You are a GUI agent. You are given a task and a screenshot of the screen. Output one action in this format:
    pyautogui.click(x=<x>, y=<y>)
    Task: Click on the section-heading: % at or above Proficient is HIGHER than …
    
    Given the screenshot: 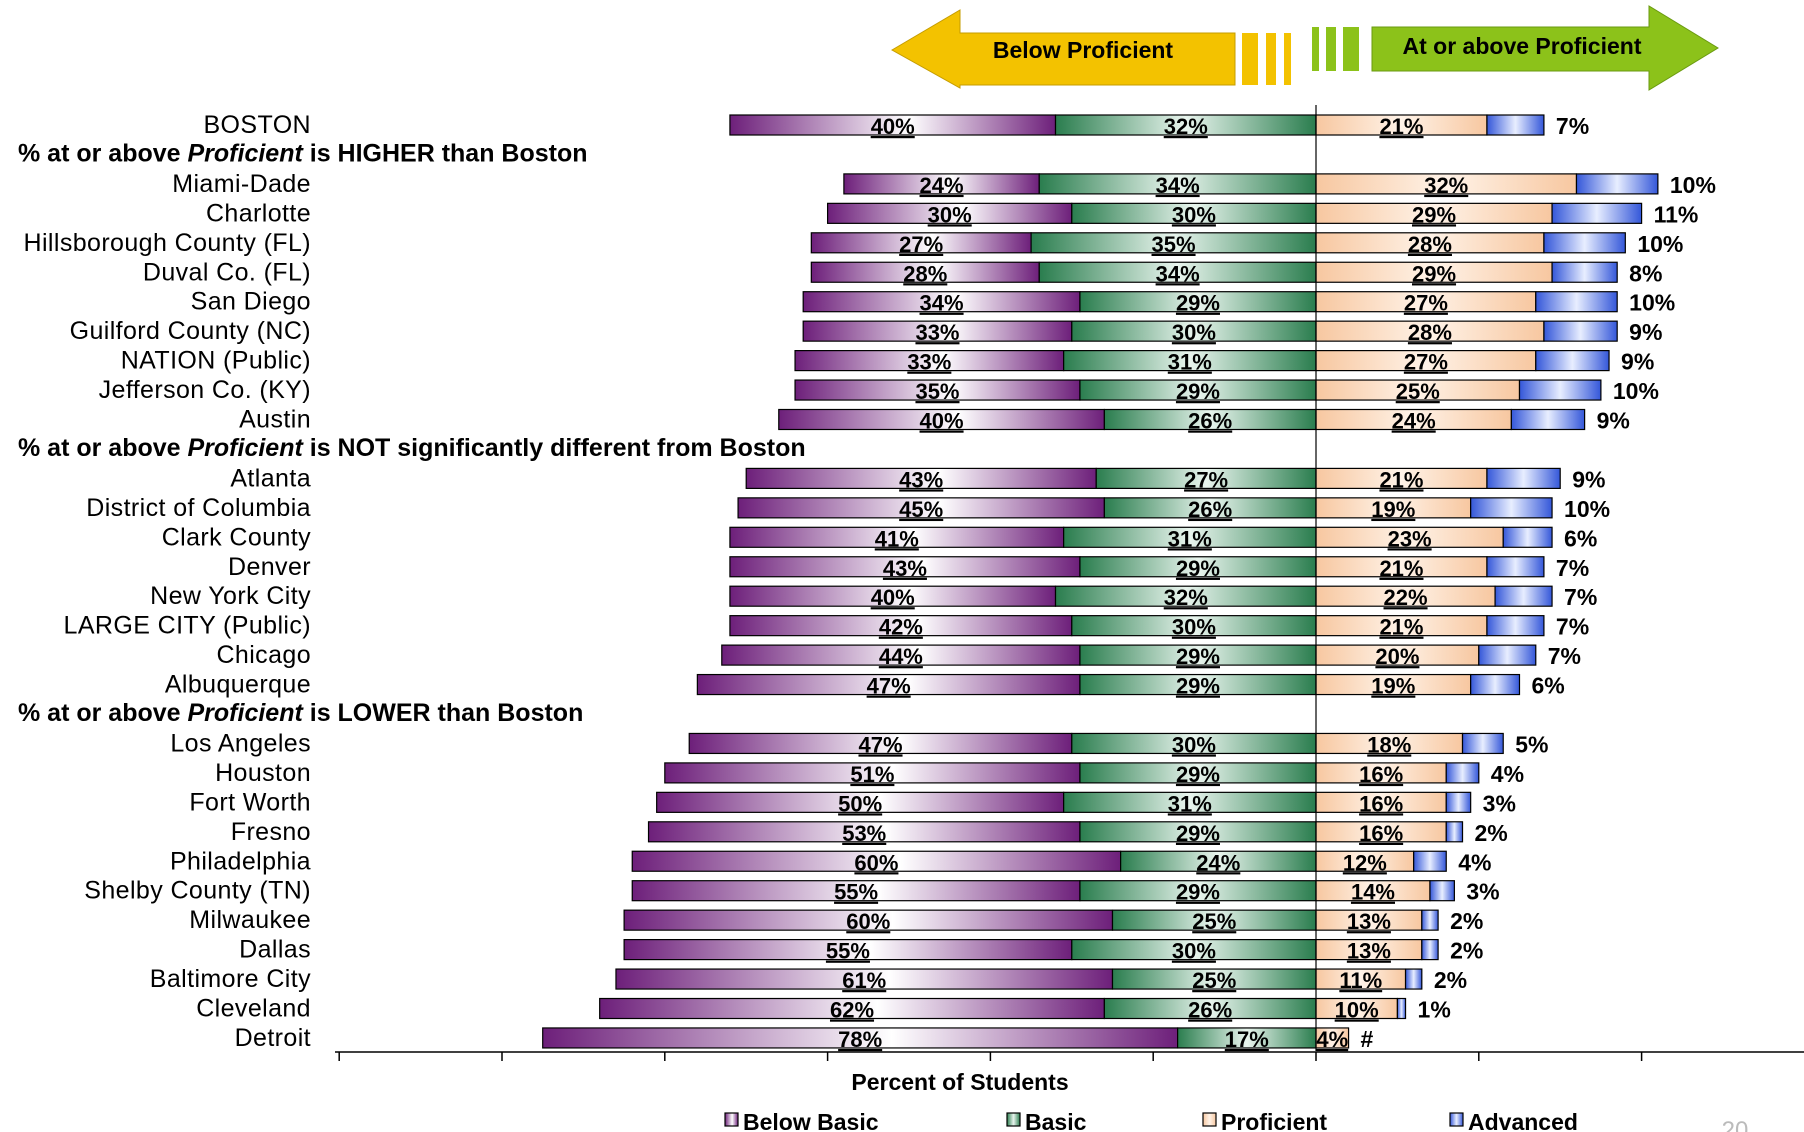 What is the action you would take?
    pyautogui.click(x=303, y=153)
    